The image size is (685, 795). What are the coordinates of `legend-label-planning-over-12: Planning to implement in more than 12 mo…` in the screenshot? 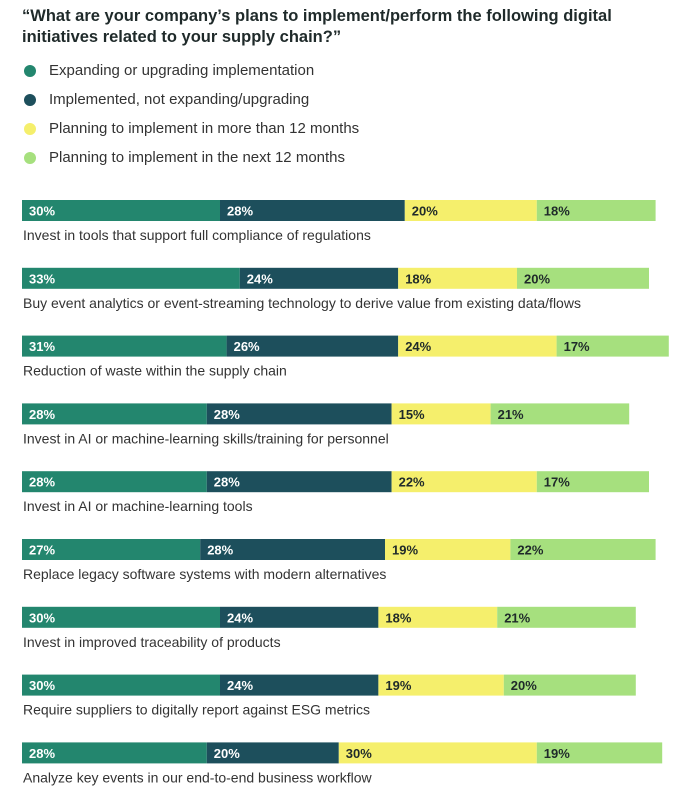 It's located at (204, 128).